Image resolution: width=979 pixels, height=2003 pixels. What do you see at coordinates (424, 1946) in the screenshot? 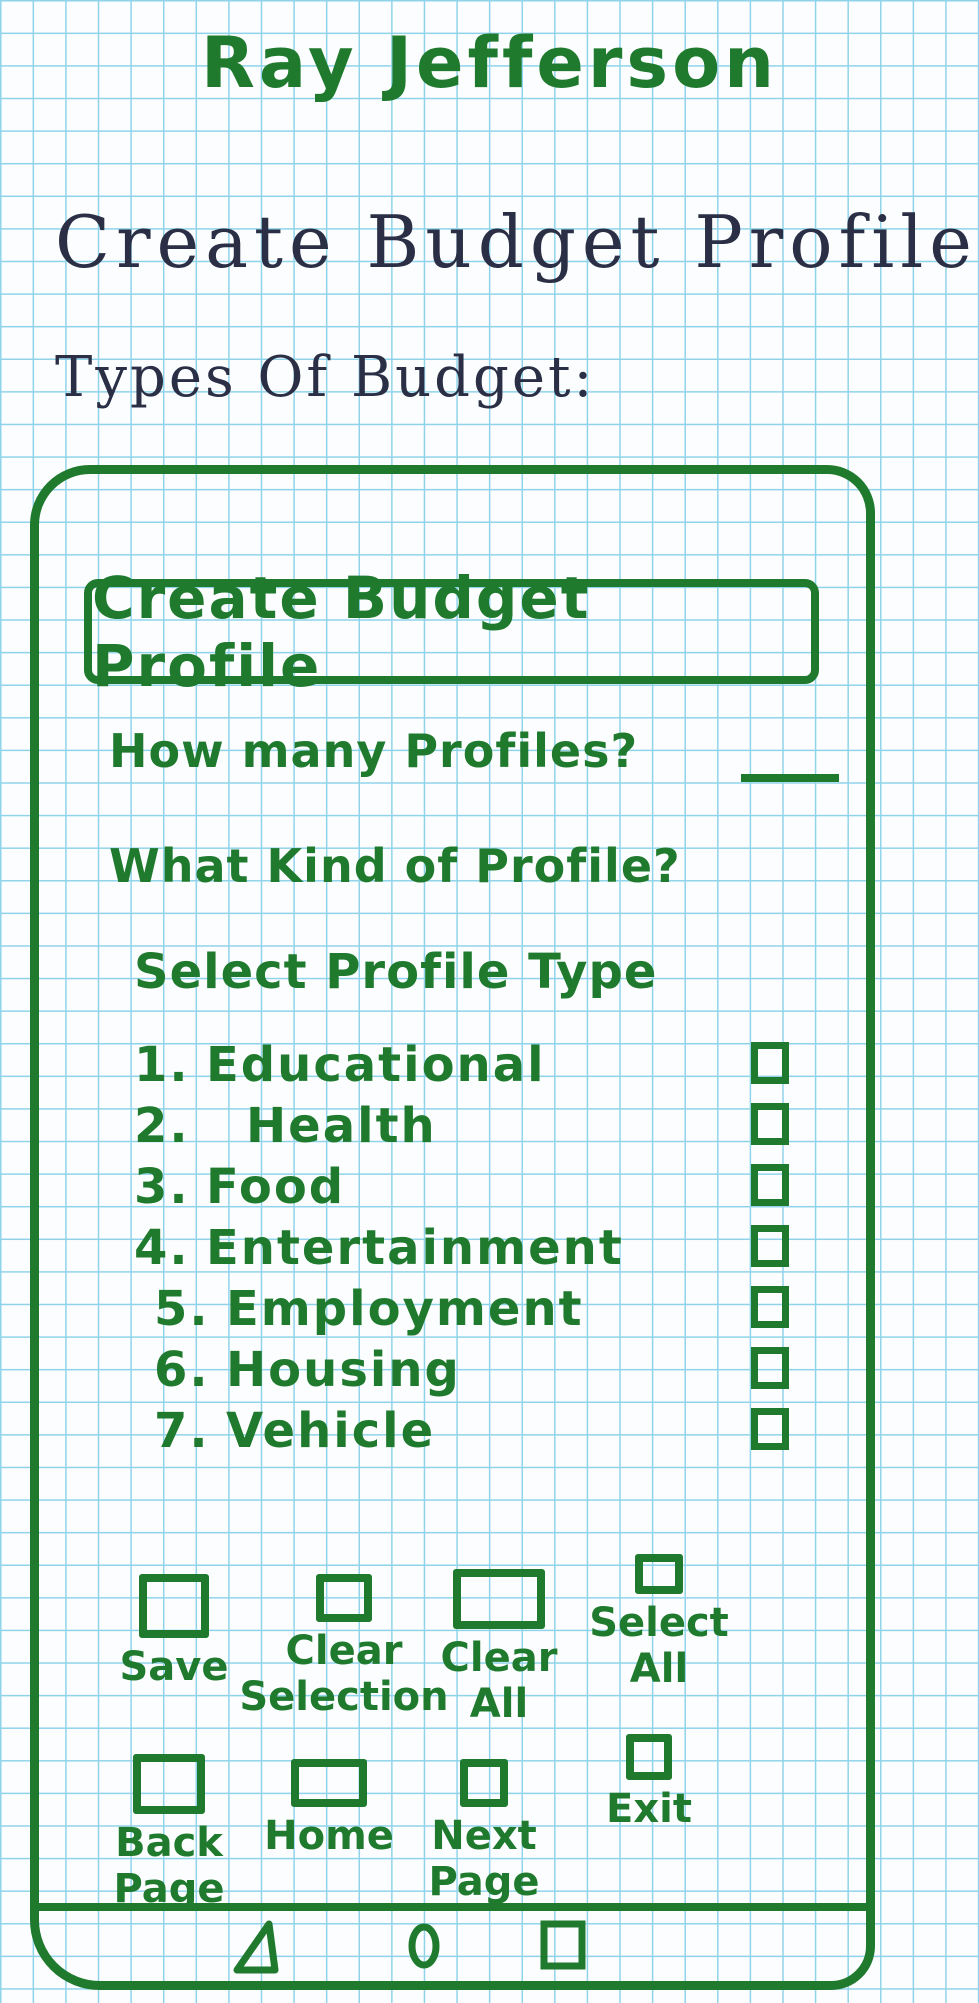
I see `home-circle-icon` at bounding box center [424, 1946].